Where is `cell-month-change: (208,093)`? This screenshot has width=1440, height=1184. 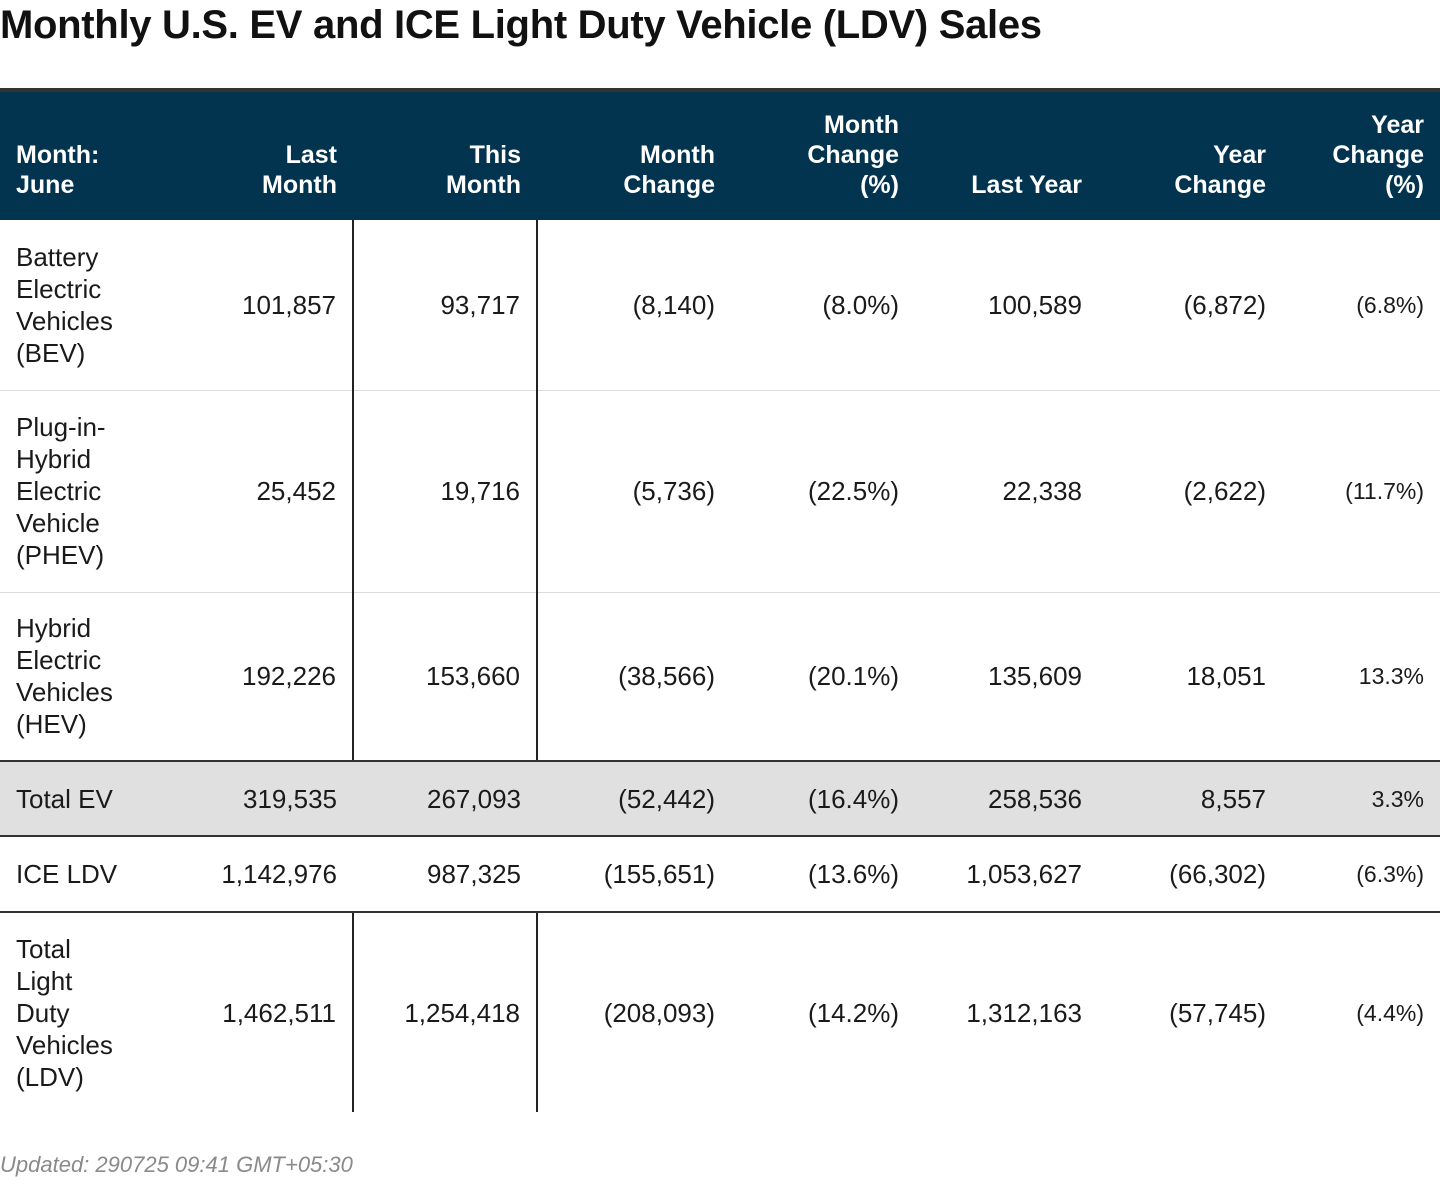
cell-month-change: (208,093) is located at coordinates (659, 1012).